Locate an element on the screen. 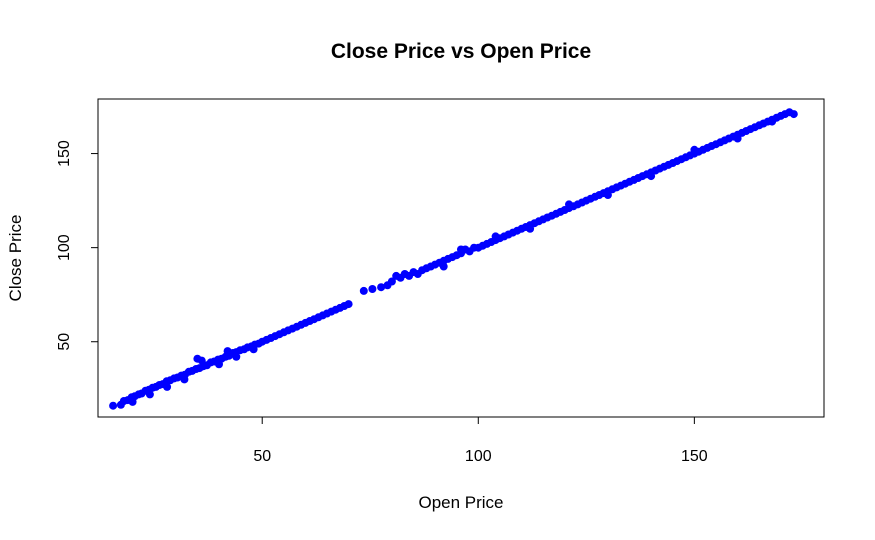 The width and height of the screenshot is (875, 540). x-axis-label: Open Price is located at coordinates (460, 502).